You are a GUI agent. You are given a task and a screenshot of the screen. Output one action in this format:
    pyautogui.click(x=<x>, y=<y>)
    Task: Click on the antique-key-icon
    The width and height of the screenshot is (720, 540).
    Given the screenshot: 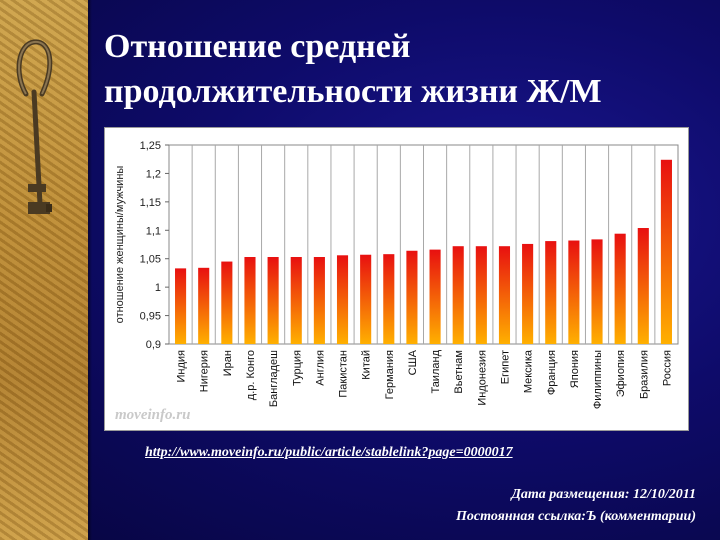 What is the action you would take?
    pyautogui.click(x=34, y=126)
    